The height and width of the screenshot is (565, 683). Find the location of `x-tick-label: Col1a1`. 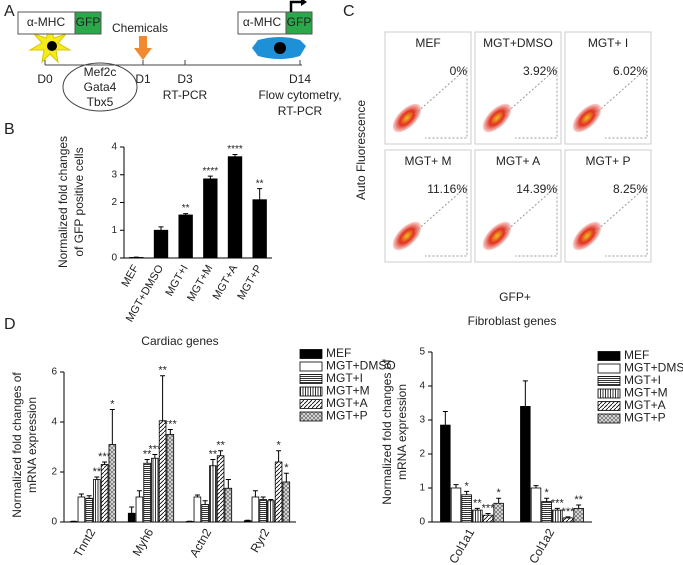

x-tick-label: Col1a1 is located at coordinates (461, 545).